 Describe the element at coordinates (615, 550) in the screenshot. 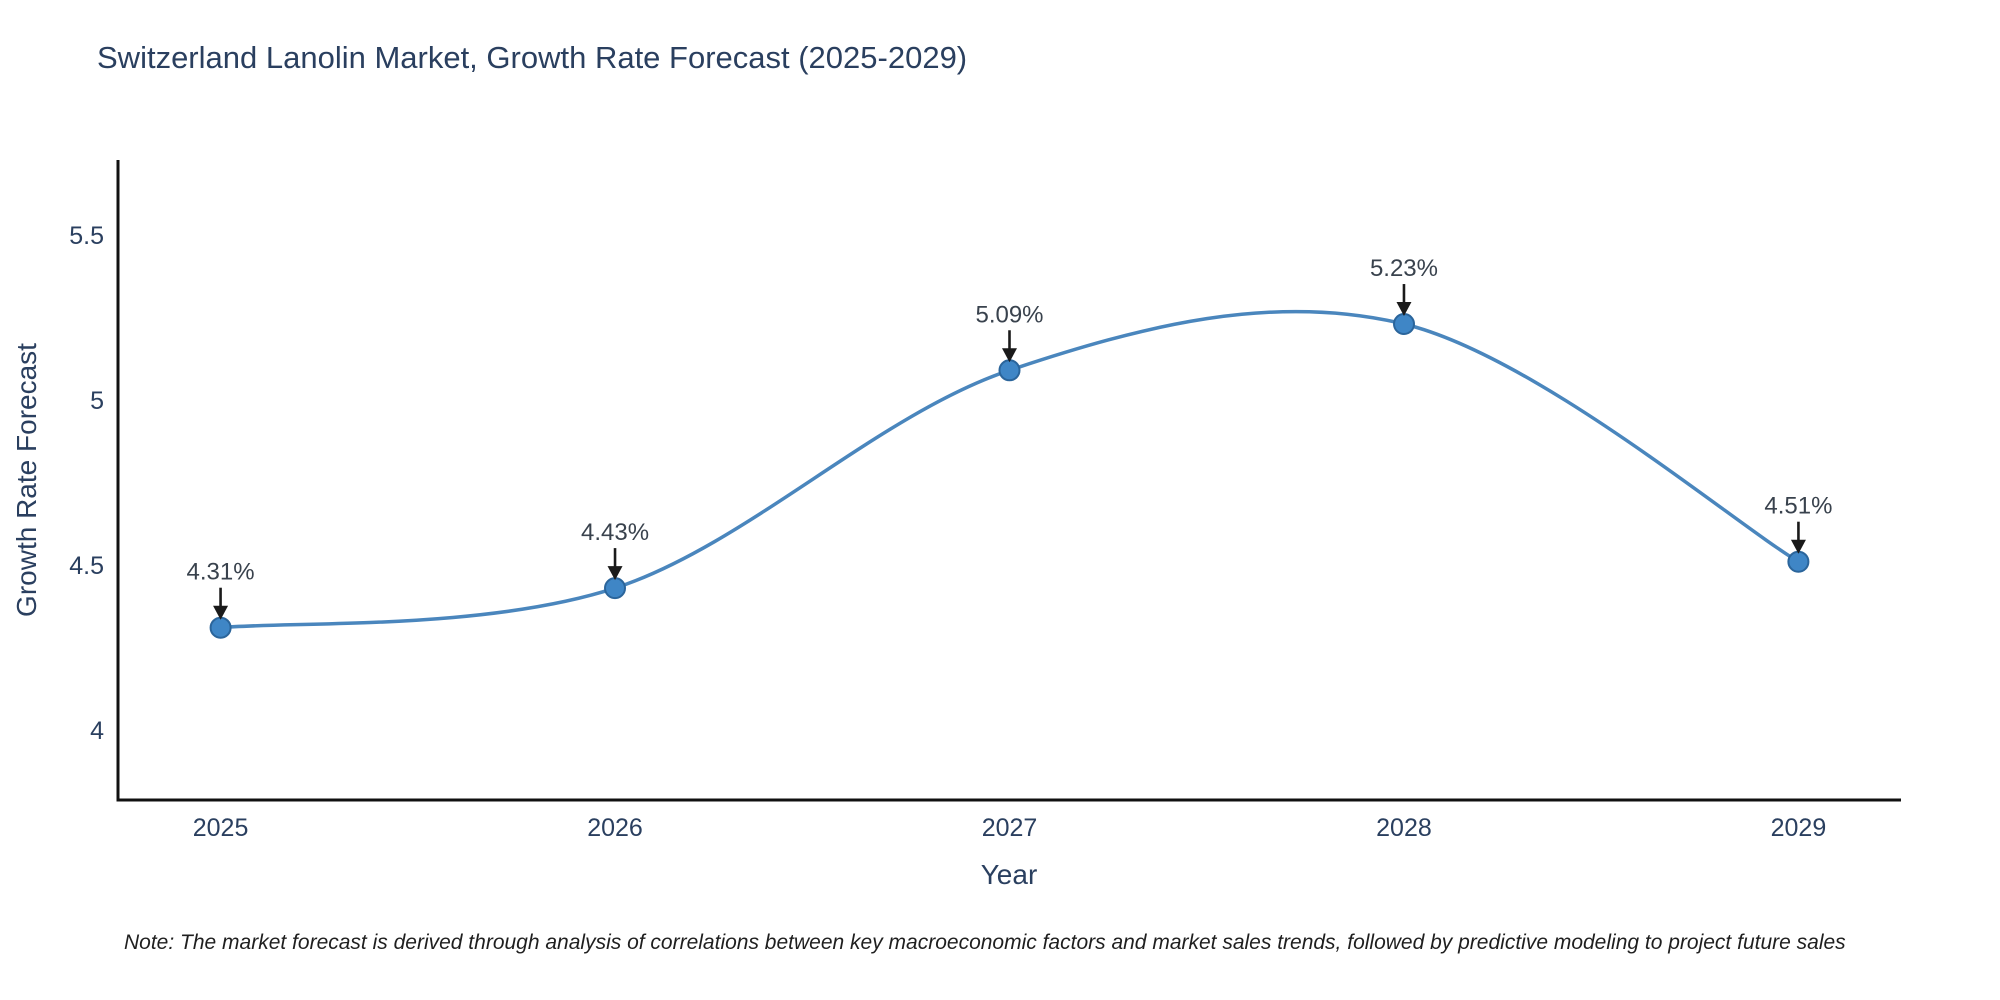

I see `point-annotation: 4.43%` at that location.